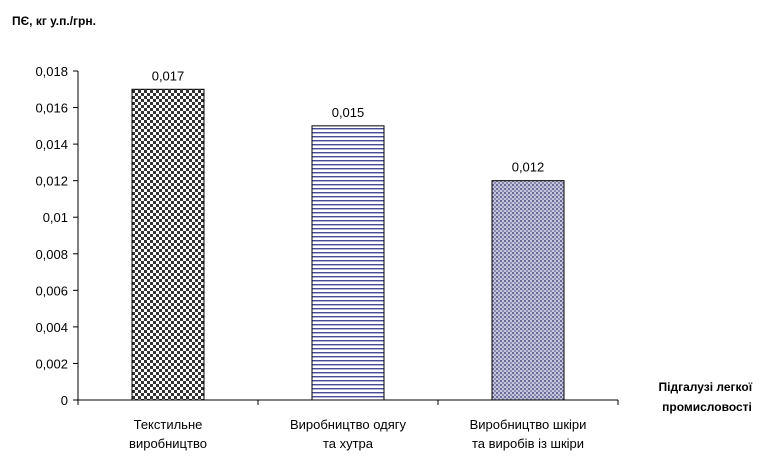  What do you see at coordinates (55, 217) in the screenshot?
I see `y-tick-label: 0,01` at bounding box center [55, 217].